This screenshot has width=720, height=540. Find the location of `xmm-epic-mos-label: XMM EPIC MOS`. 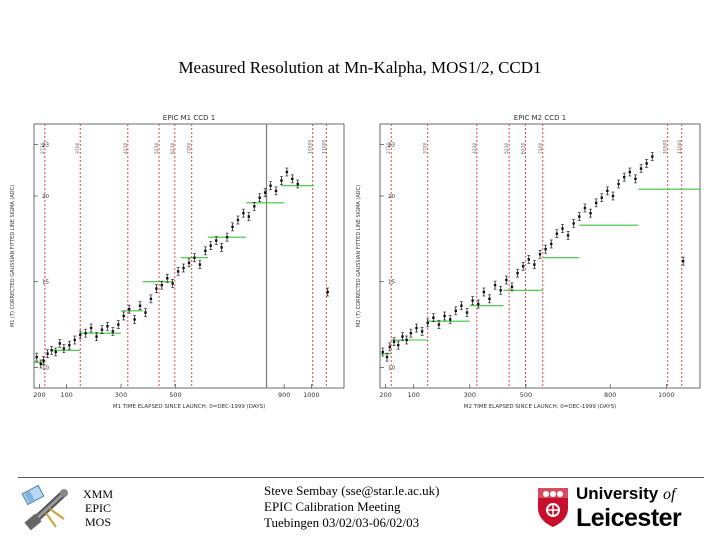

xmm-epic-mos-label: XMM EPIC MOS is located at coordinates (98, 508).